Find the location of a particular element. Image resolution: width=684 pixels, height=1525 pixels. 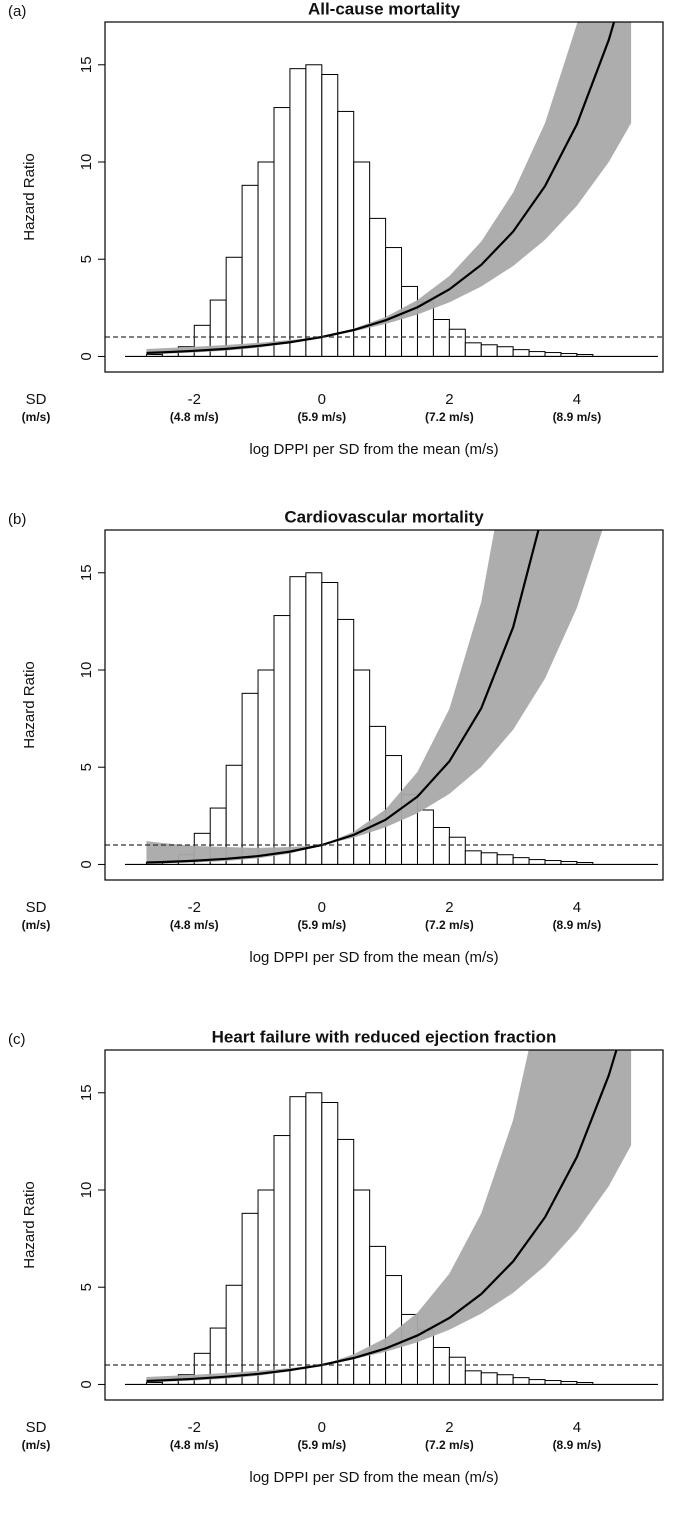

panel-label: (c) is located at coordinates (17, 1039).